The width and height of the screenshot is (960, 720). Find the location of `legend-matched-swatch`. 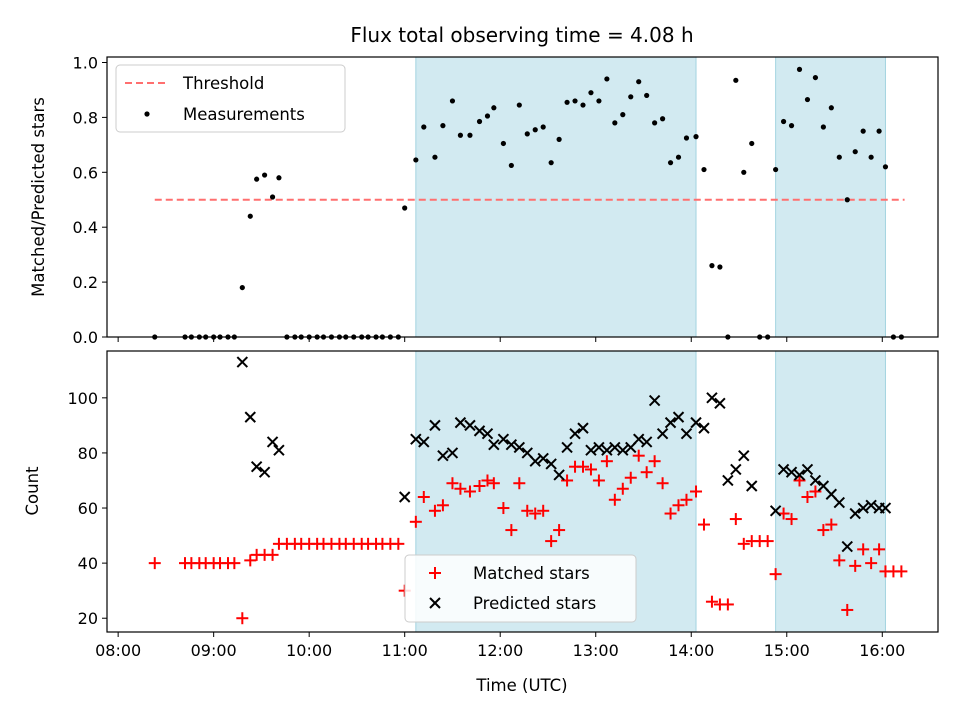

legend-matched-swatch is located at coordinates (435, 573).